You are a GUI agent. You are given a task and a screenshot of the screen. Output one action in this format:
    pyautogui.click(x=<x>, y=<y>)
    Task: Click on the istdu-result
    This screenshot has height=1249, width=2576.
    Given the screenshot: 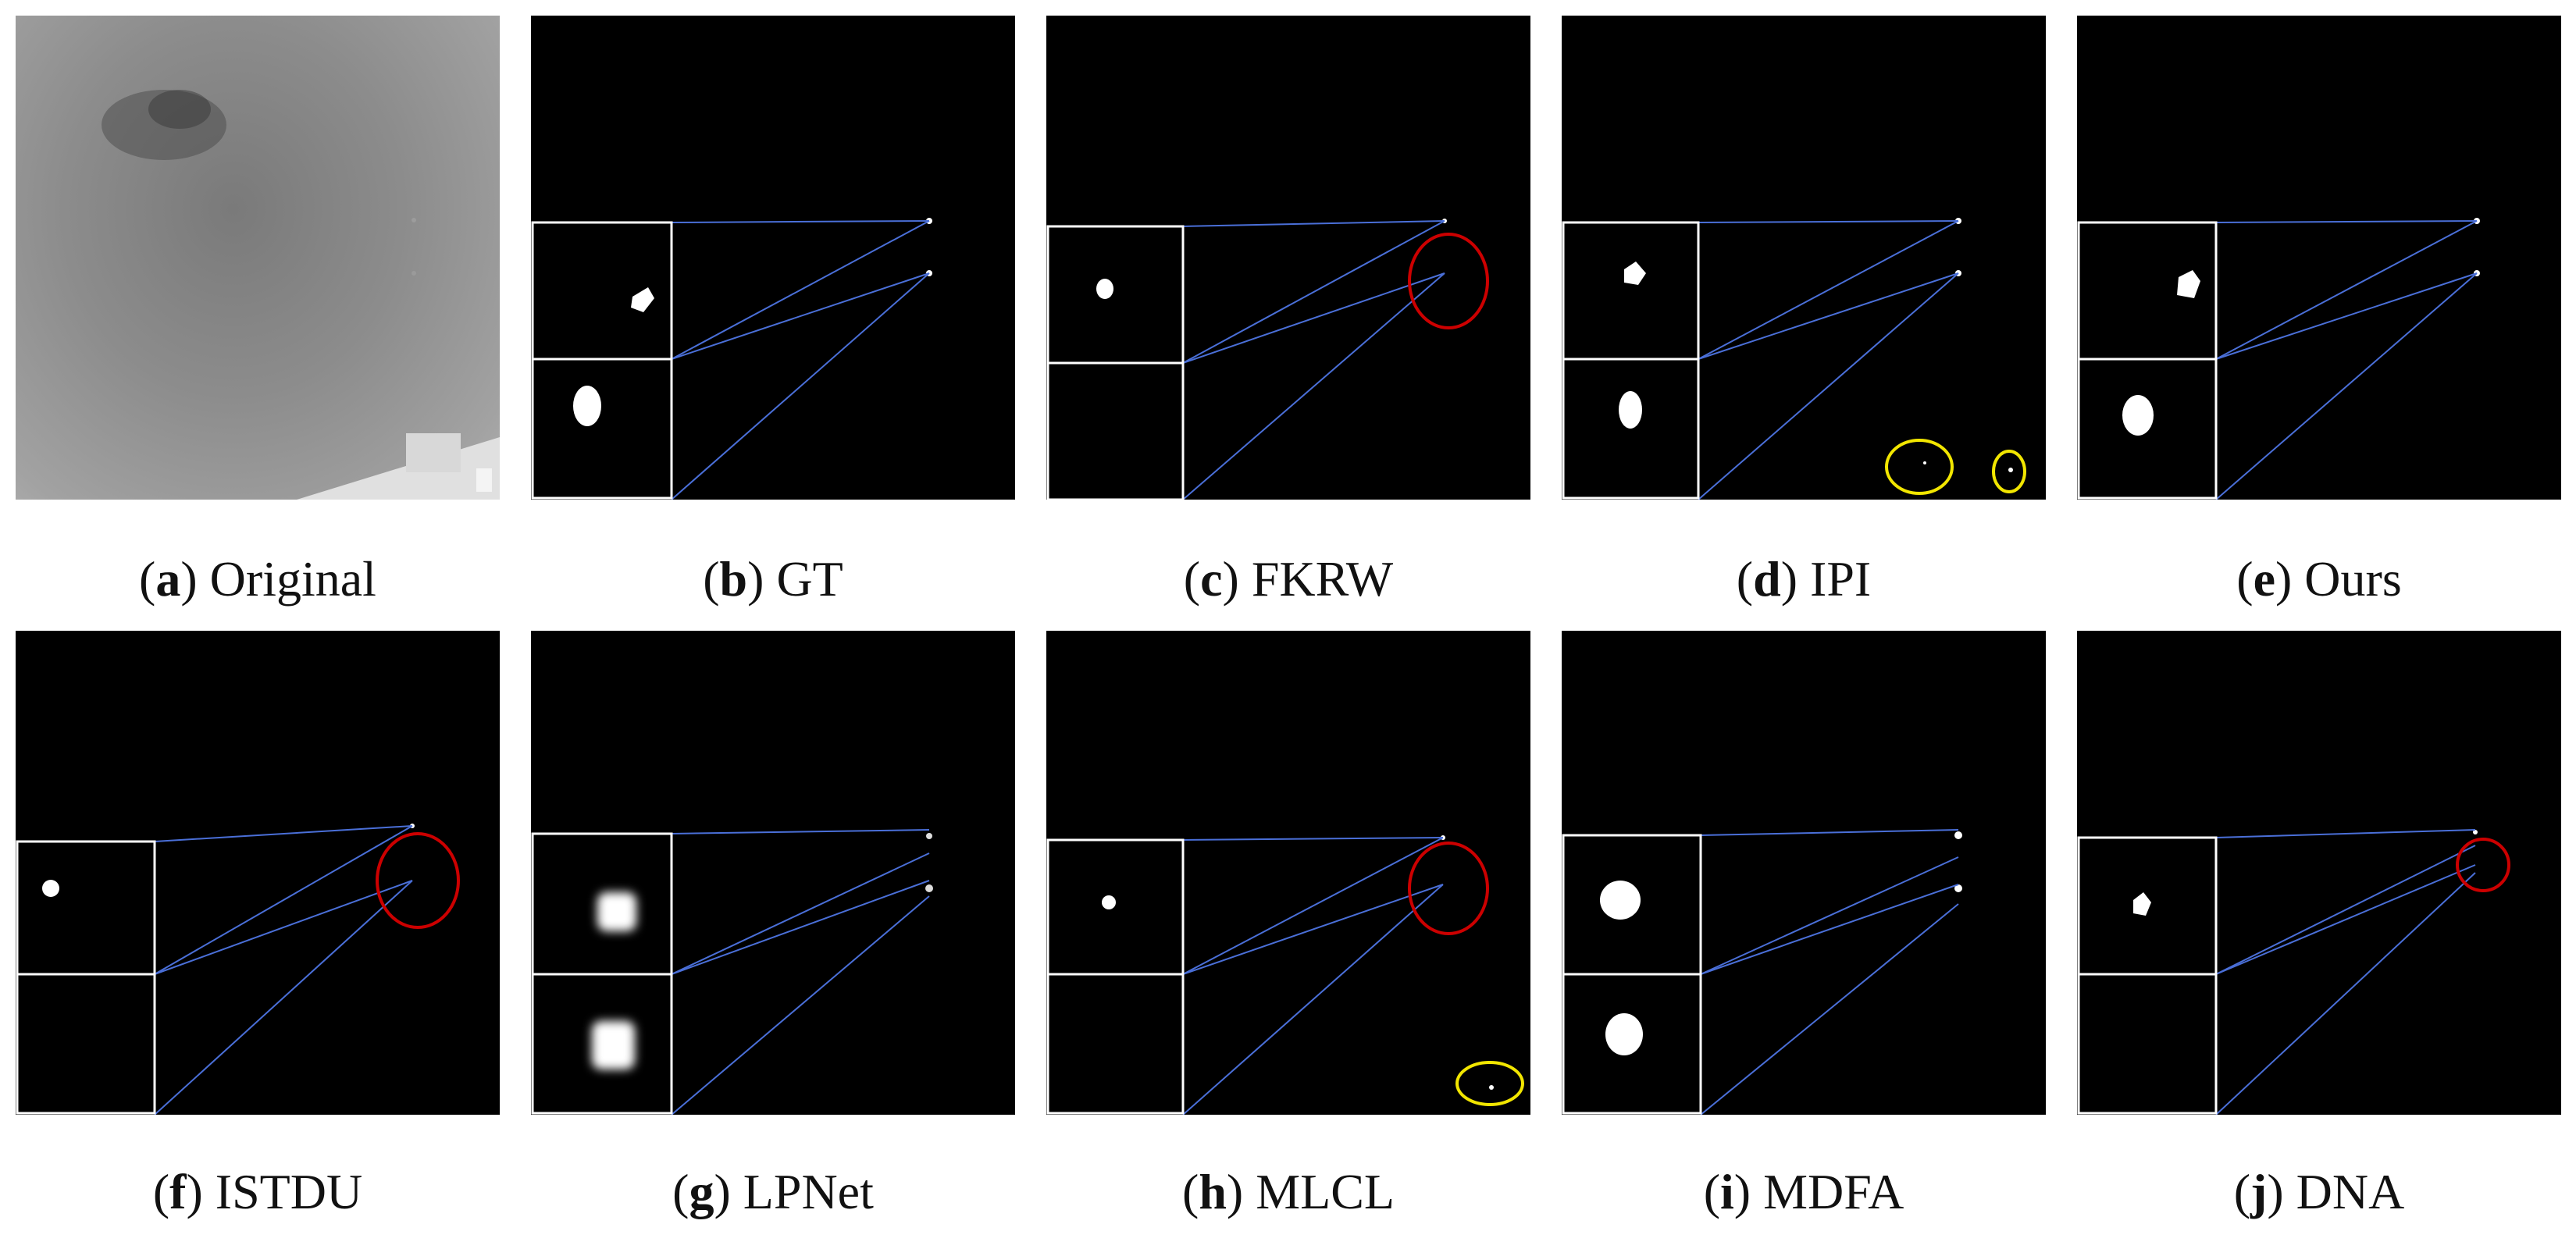 What is the action you would take?
    pyautogui.click(x=238, y=969)
    